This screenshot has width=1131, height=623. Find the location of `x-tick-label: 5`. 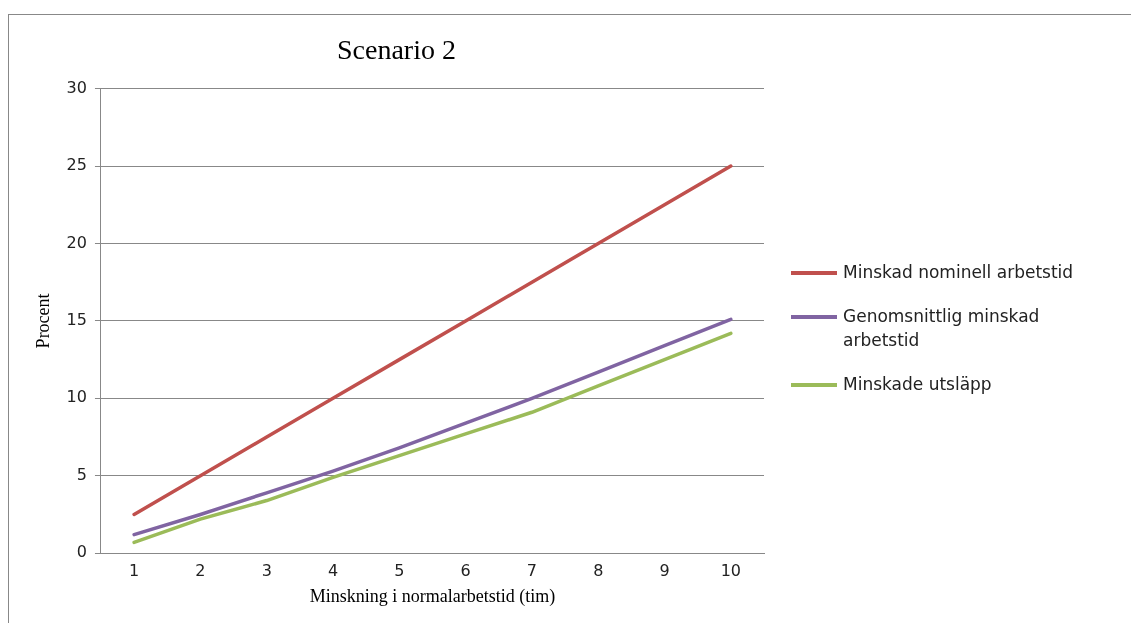

x-tick-label: 5 is located at coordinates (399, 570).